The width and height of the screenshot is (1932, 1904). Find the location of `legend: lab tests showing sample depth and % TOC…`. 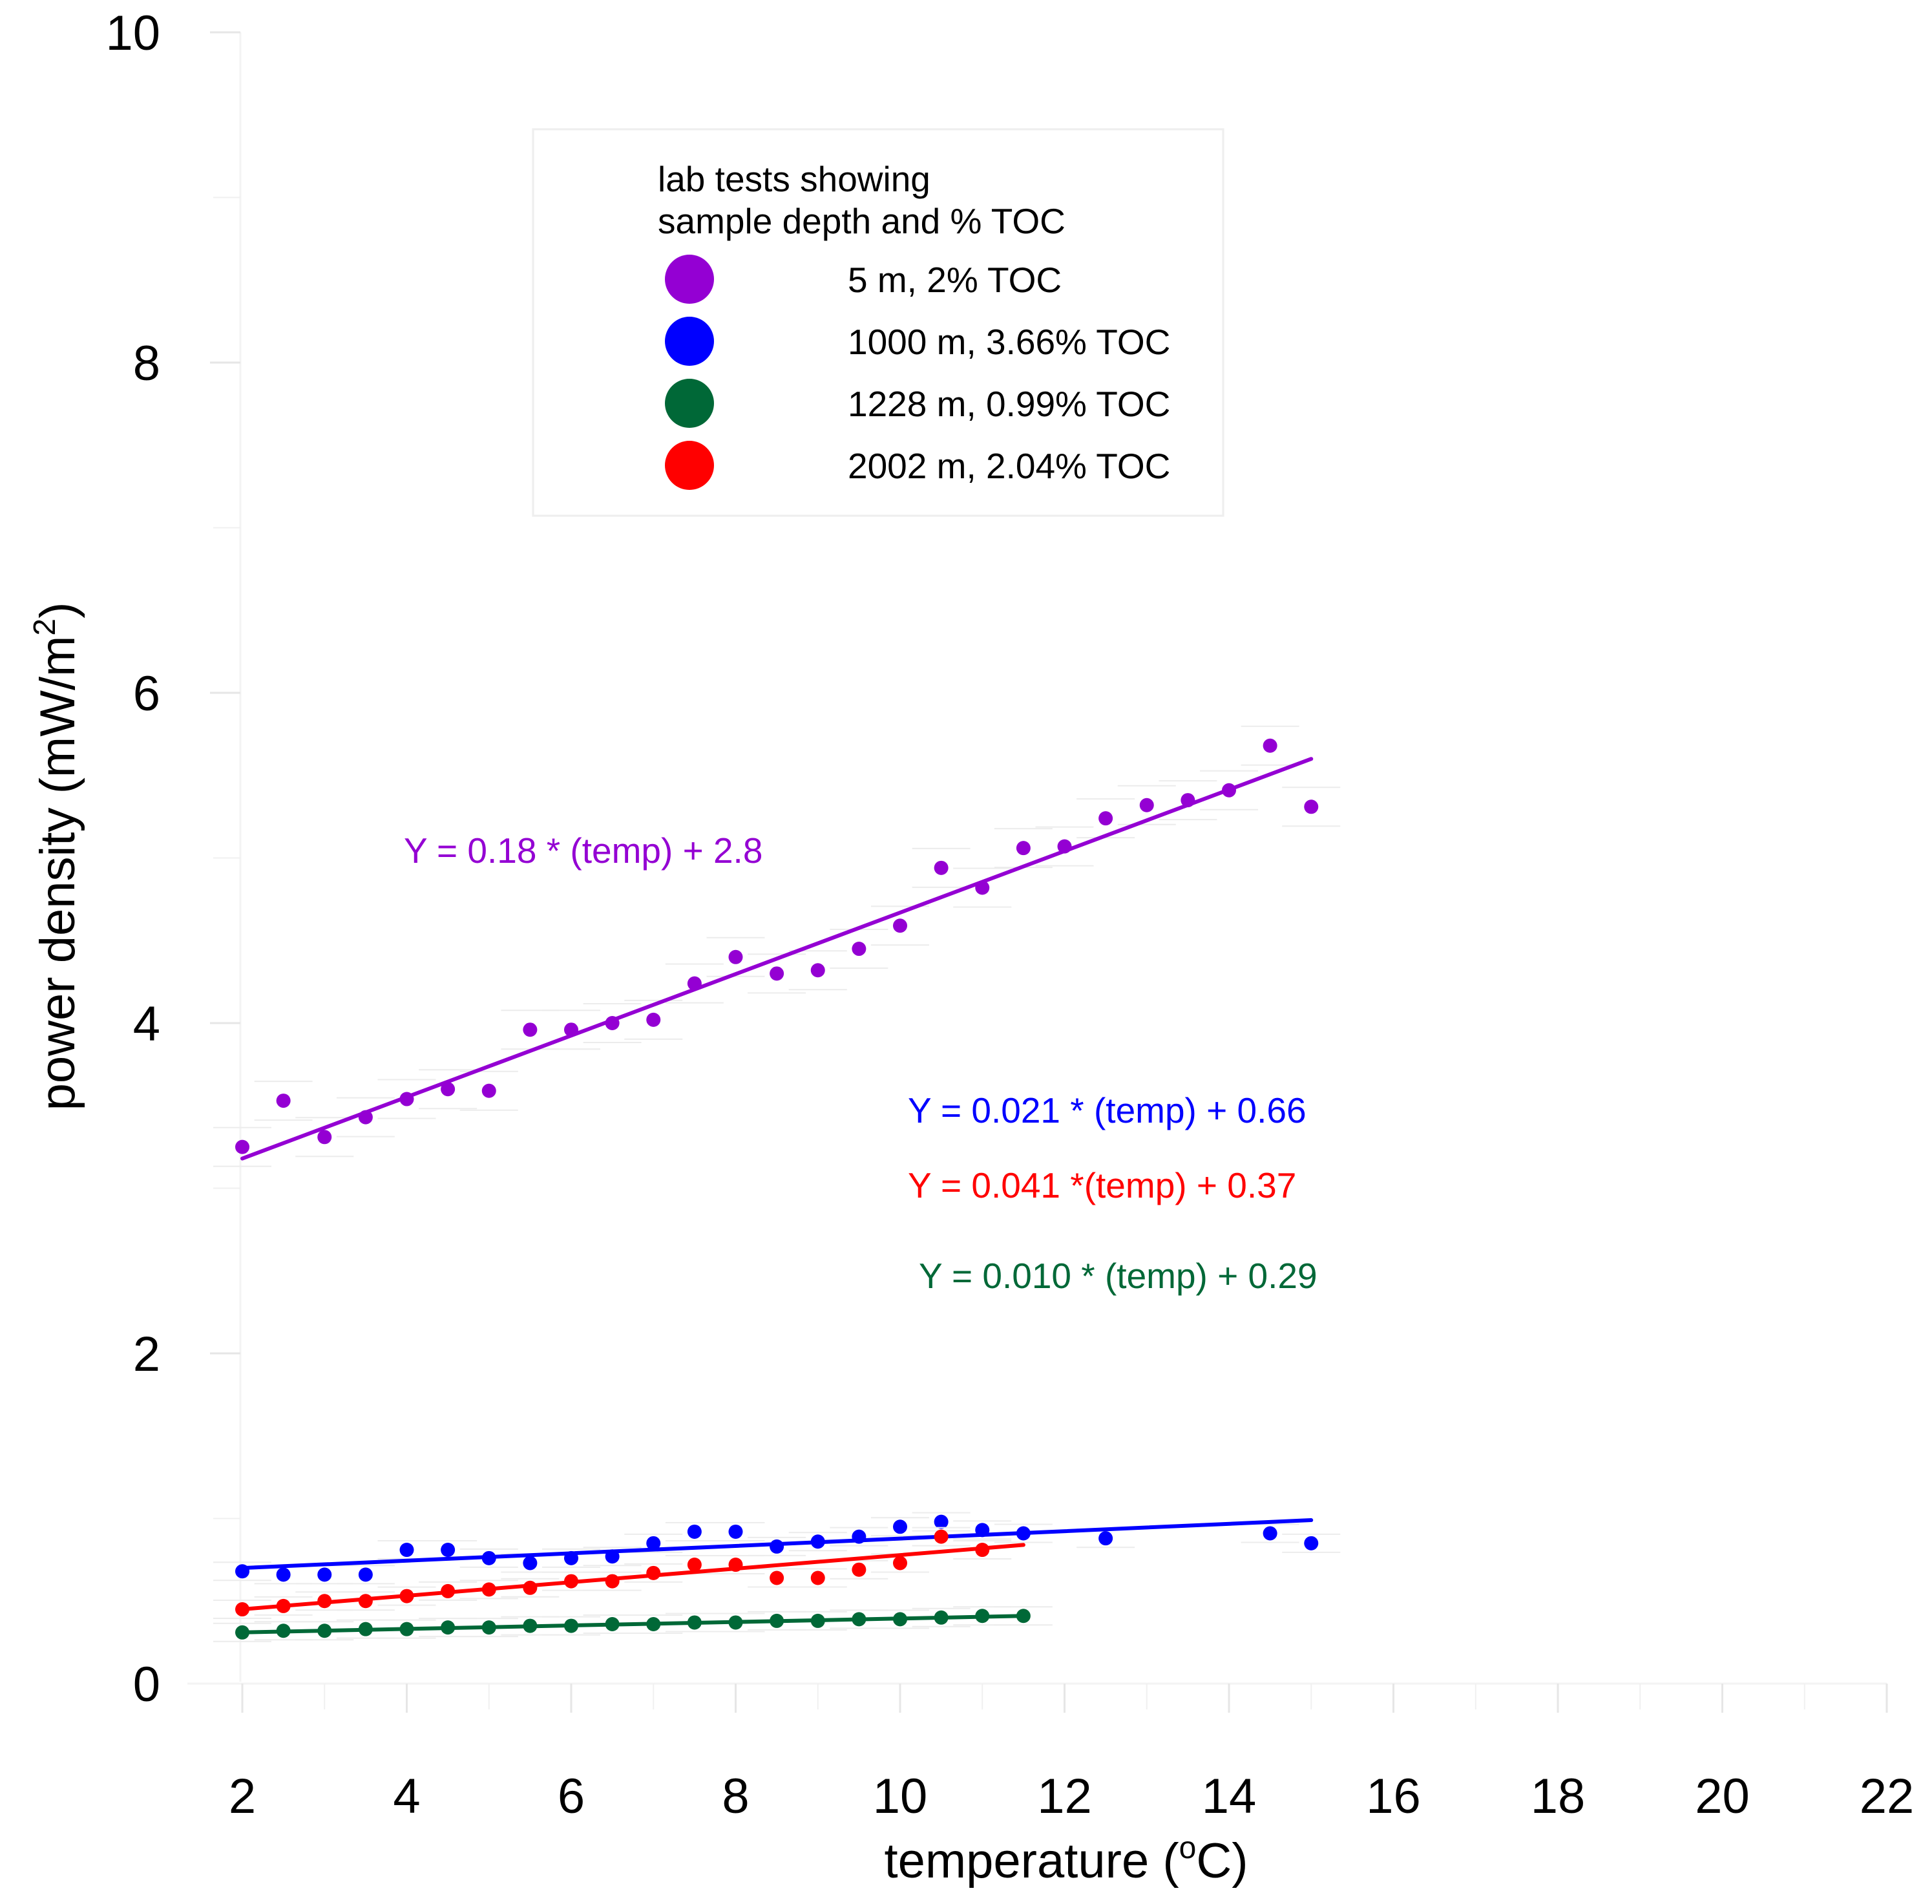

legend: lab tests showing sample depth and % TOC… is located at coordinates (878, 322).